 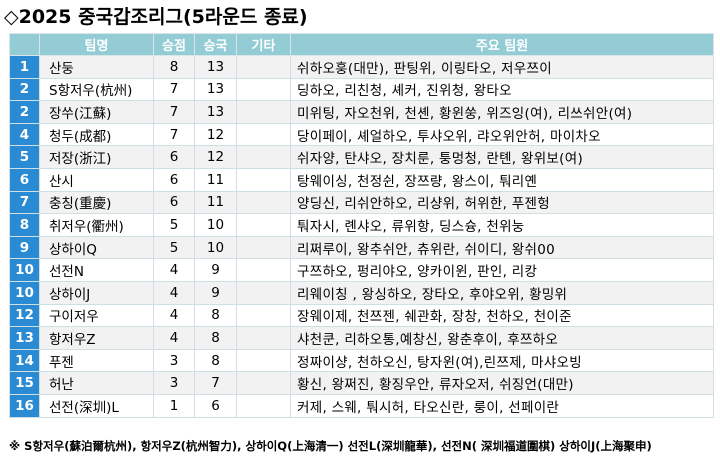 I want to click on rank-cell: 13, so click(x=24, y=338).